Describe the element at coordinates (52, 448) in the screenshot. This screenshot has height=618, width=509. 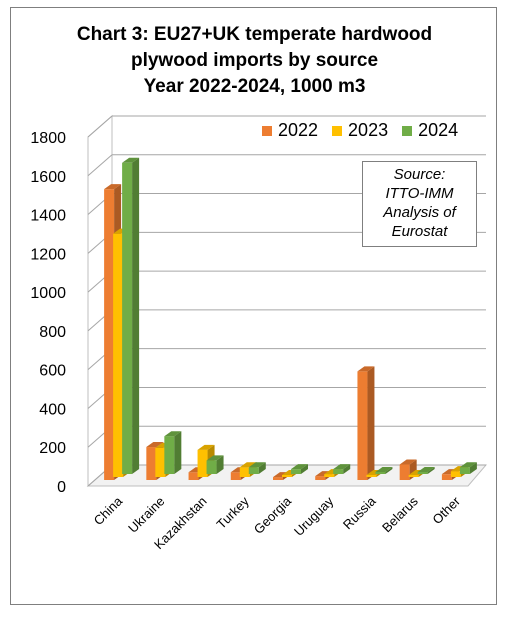
I see `y-tick-label: 200` at that location.